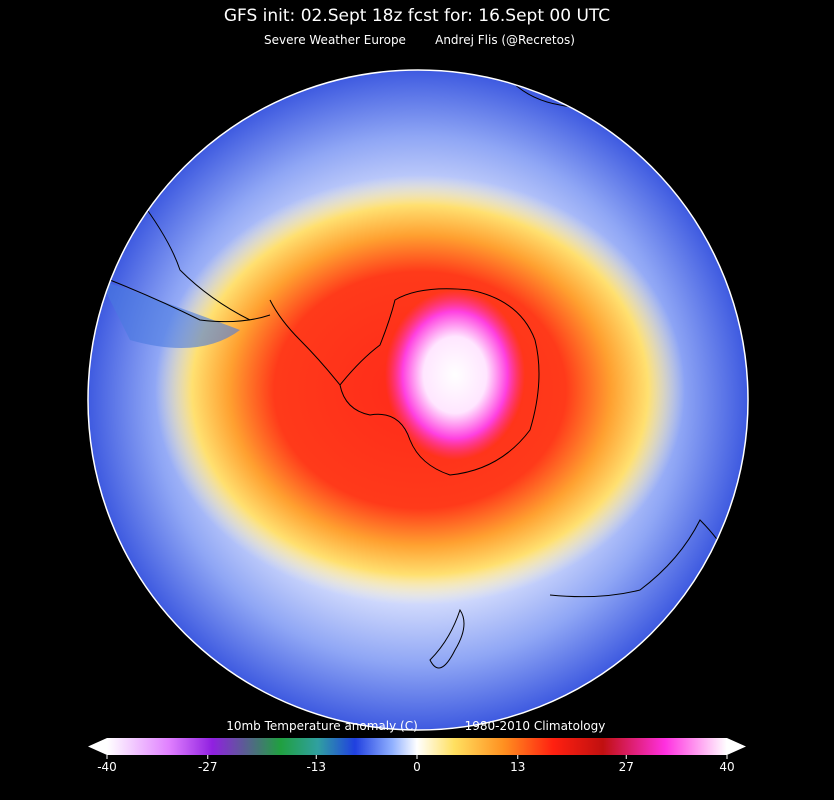  What do you see at coordinates (736, 746) in the screenshot?
I see `colorbar-arrow-right` at bounding box center [736, 746].